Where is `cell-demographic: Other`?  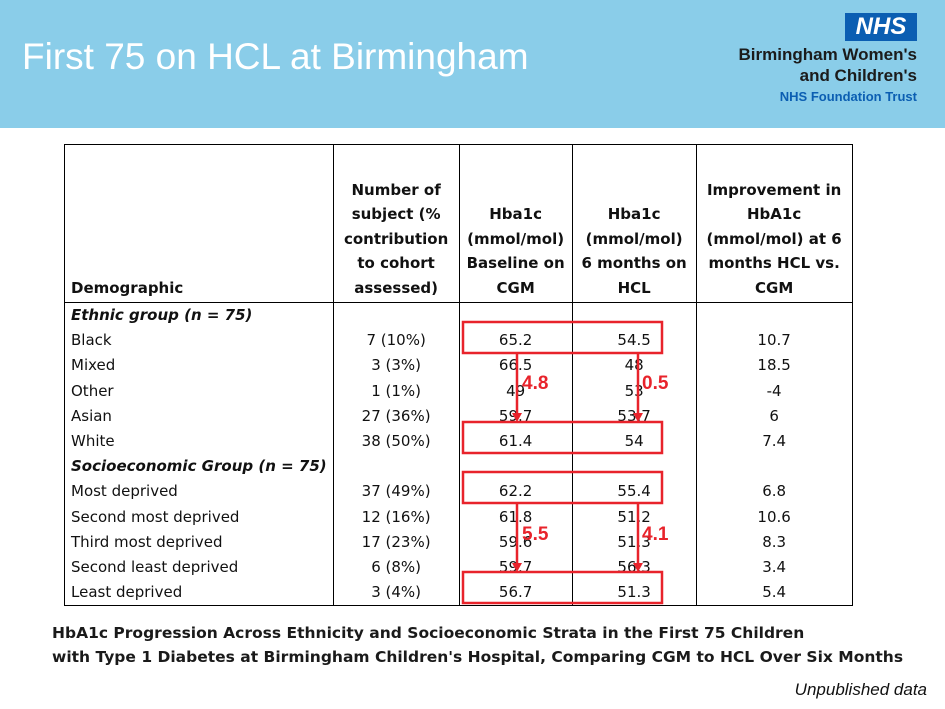 cell-demographic: Other is located at coordinates (199, 391).